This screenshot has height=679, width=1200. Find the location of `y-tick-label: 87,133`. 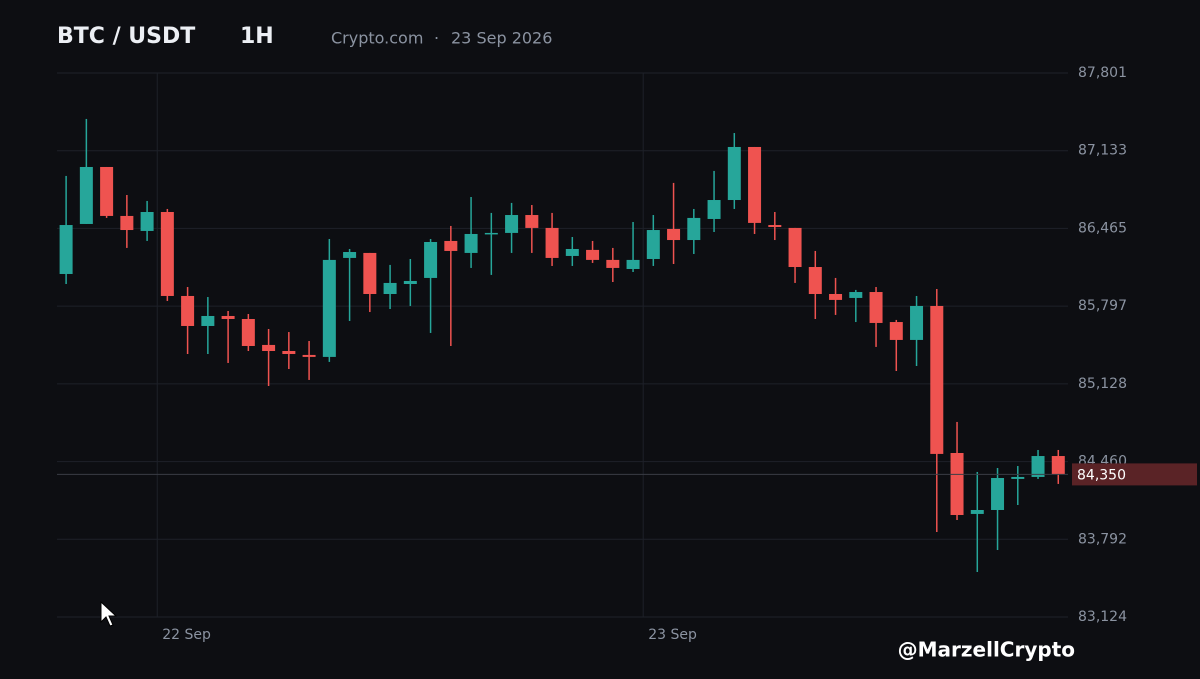

y-tick-label: 87,133 is located at coordinates (1102, 151).